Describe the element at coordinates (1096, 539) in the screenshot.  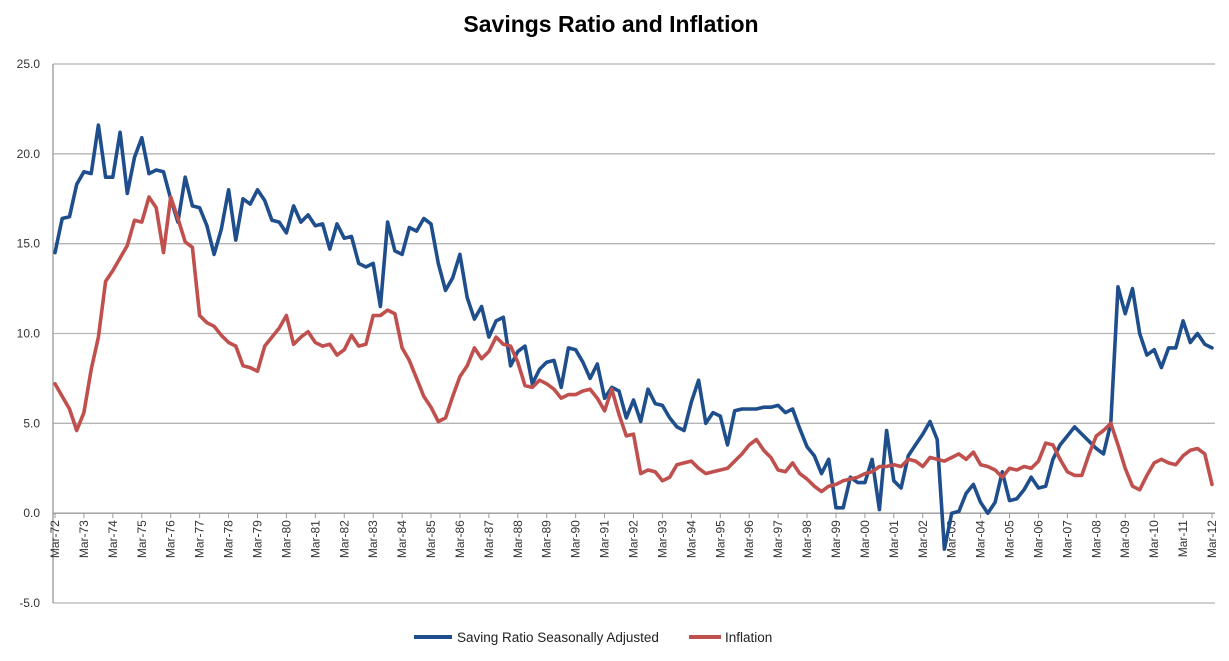
I see `x-tick-label: Mar-08` at that location.